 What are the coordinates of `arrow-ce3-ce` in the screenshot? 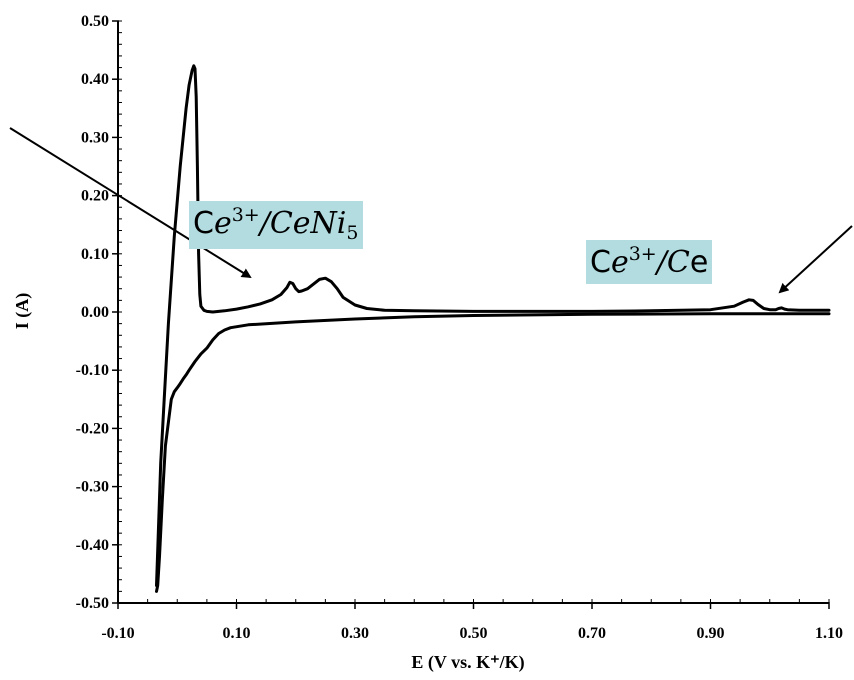 It's located at (815, 259).